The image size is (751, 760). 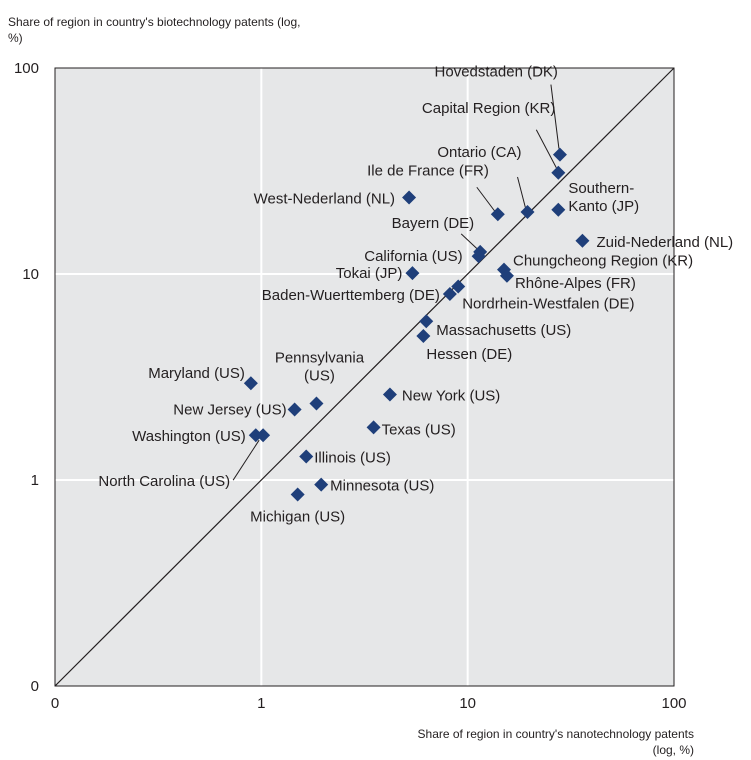 I want to click on y-tick-label: 10, so click(x=30, y=274).